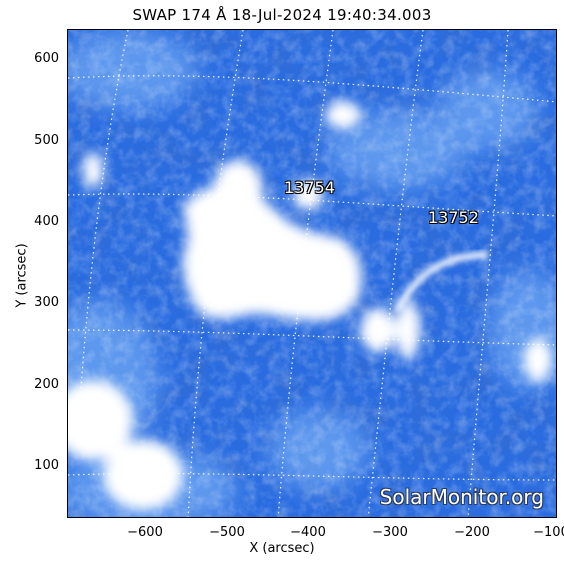 The image size is (564, 564). What do you see at coordinates (46, 465) in the screenshot?
I see `y-tick-label: 100` at bounding box center [46, 465].